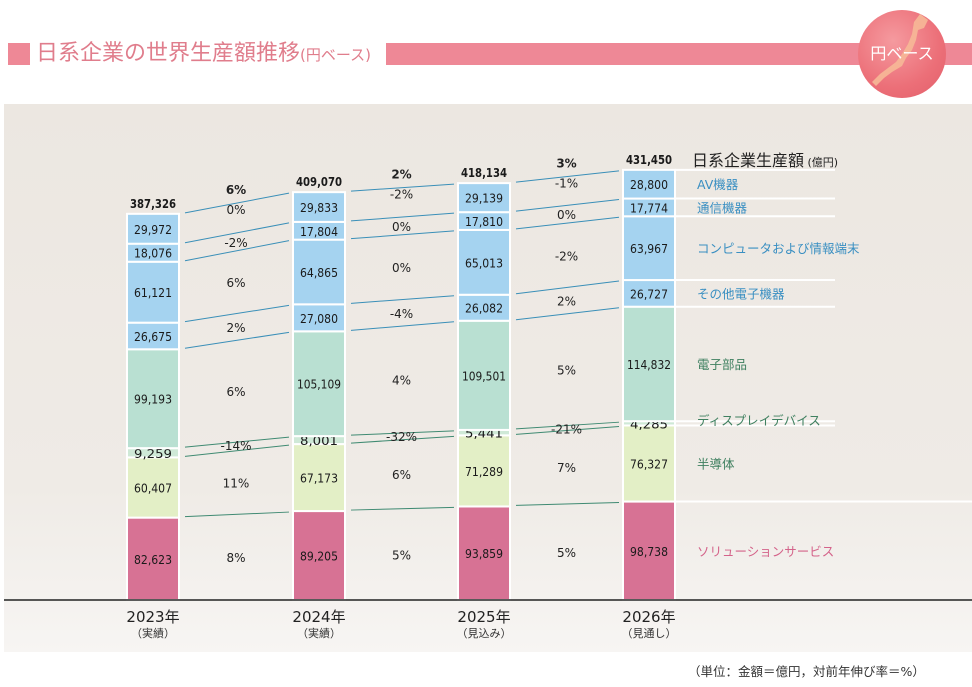 The image size is (972, 687). I want to click on growth-label: 7%, so click(566, 468).